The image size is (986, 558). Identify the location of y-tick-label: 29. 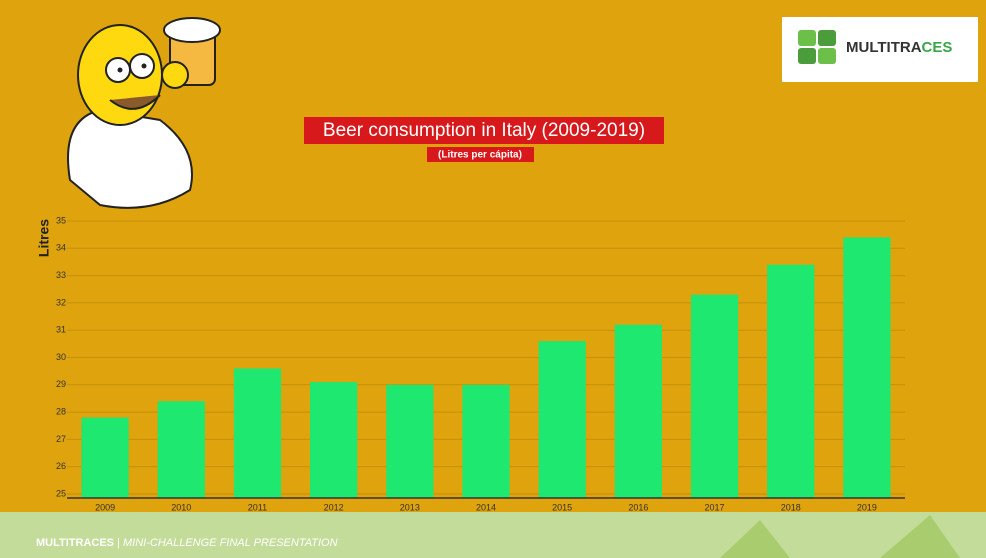
(61, 384).